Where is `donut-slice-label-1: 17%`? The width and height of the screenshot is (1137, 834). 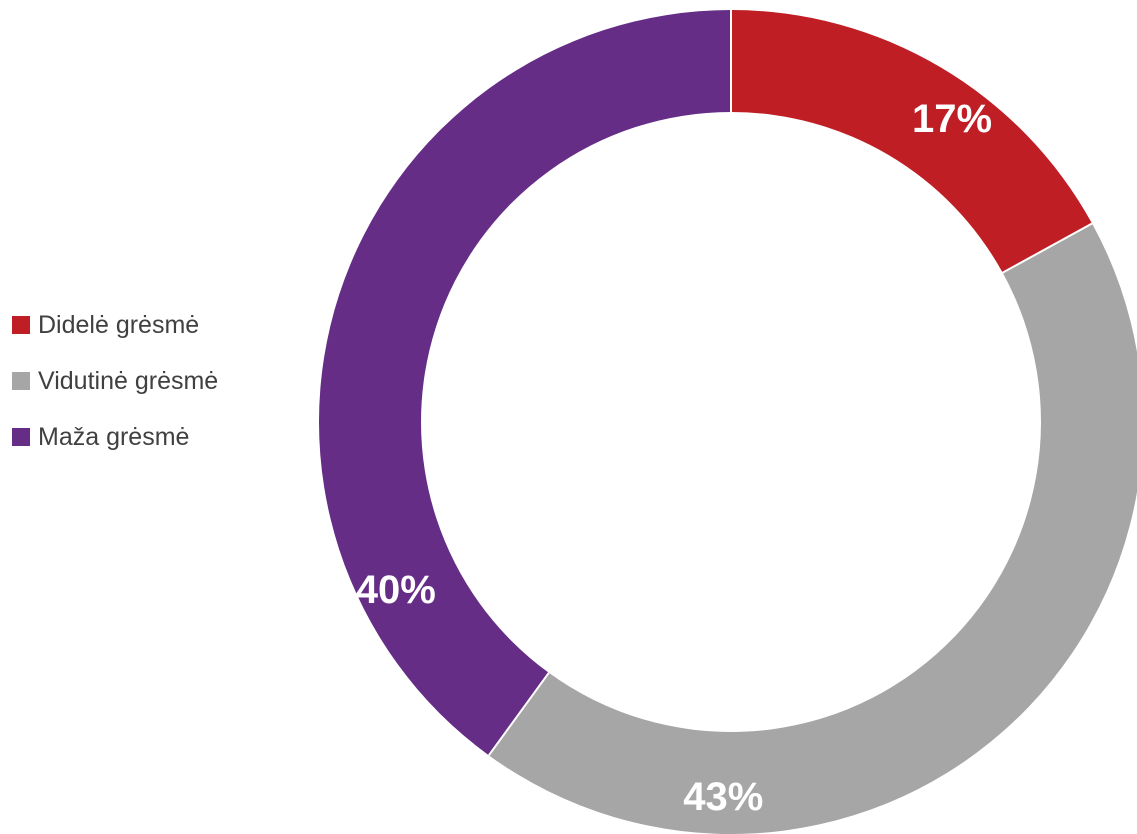
donut-slice-label-1: 17% is located at coordinates (952, 119).